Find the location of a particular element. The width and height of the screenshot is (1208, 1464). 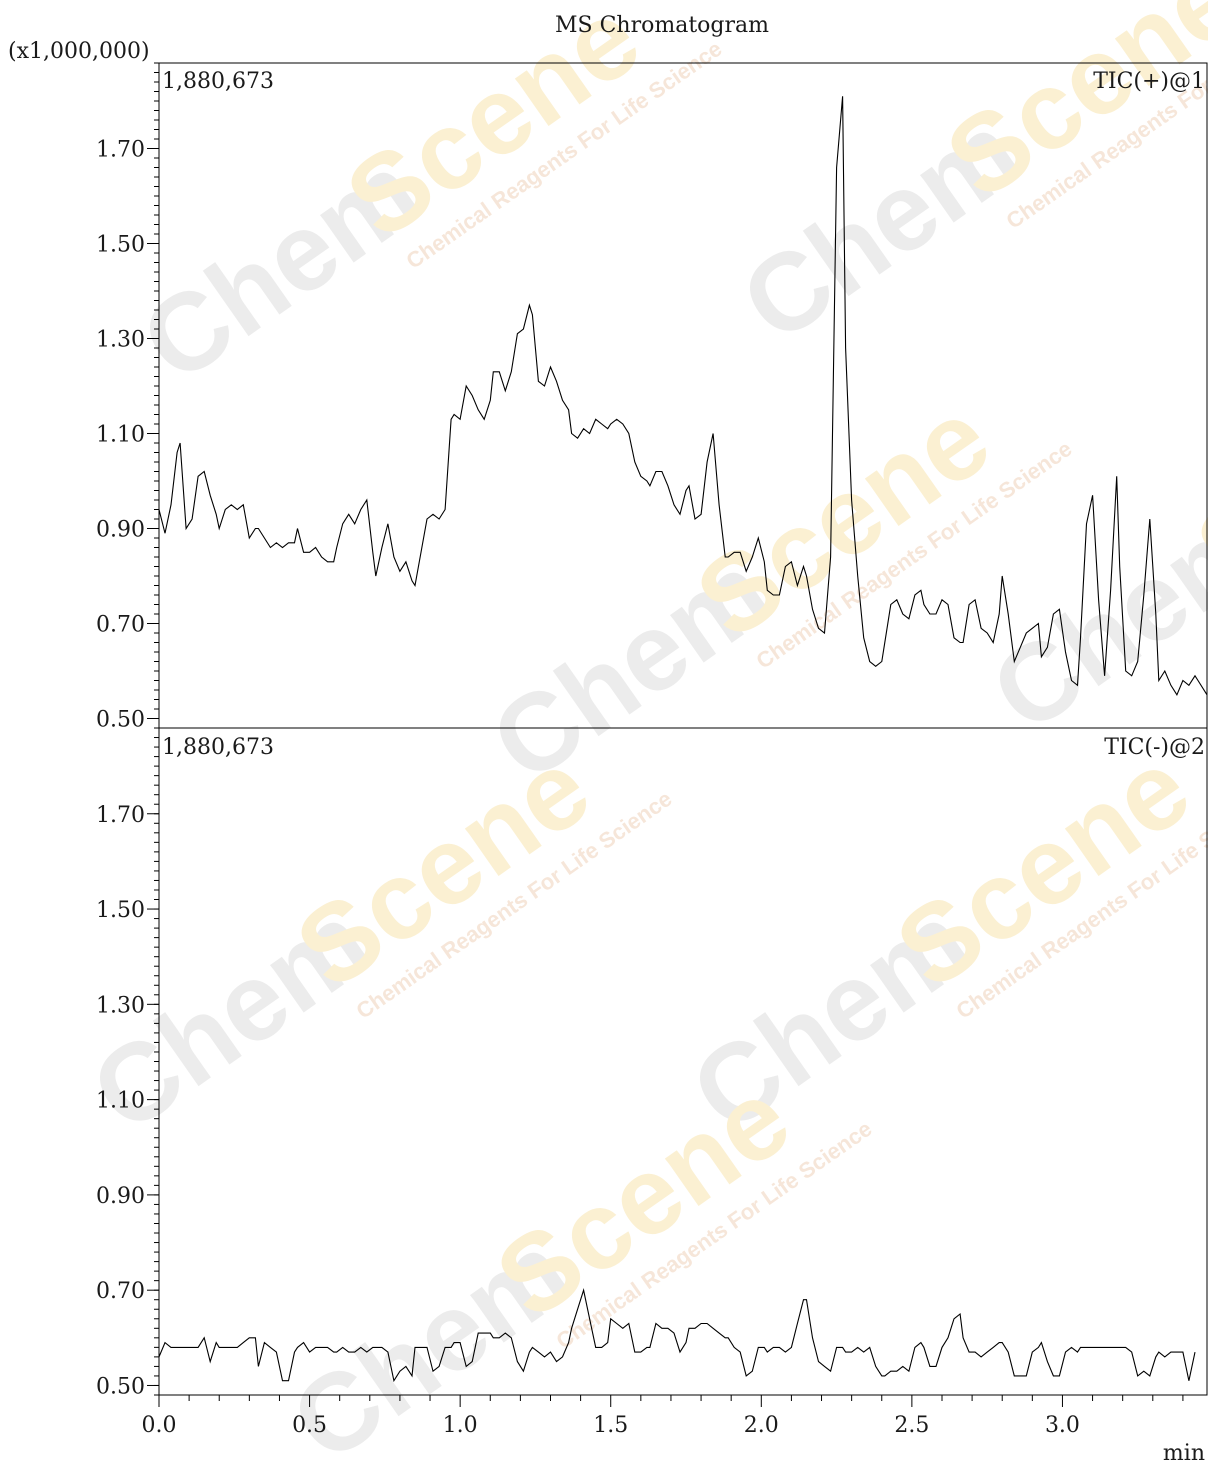

x-tick-label: 2.5 is located at coordinates (911, 1425).